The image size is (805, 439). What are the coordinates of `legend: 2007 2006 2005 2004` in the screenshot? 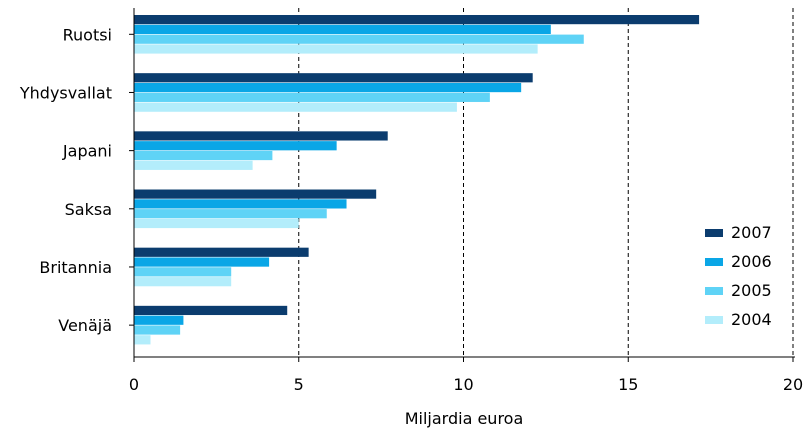 It's located at (738, 276).